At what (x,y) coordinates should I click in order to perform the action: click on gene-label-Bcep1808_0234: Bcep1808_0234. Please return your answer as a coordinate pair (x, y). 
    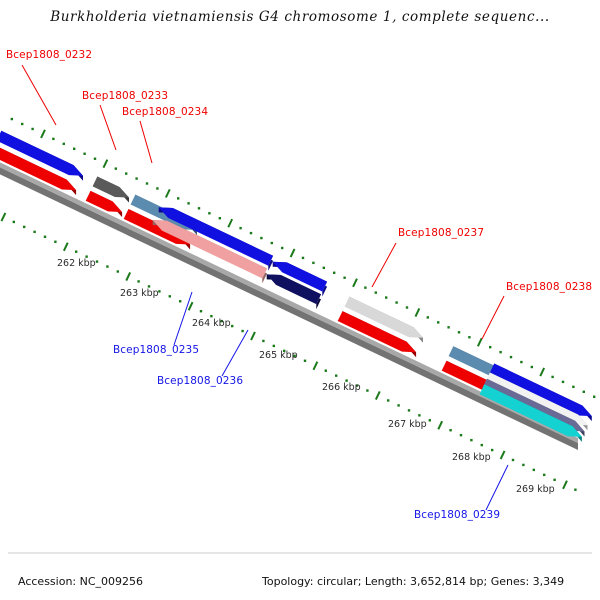
    Looking at the image, I should click on (165, 112).